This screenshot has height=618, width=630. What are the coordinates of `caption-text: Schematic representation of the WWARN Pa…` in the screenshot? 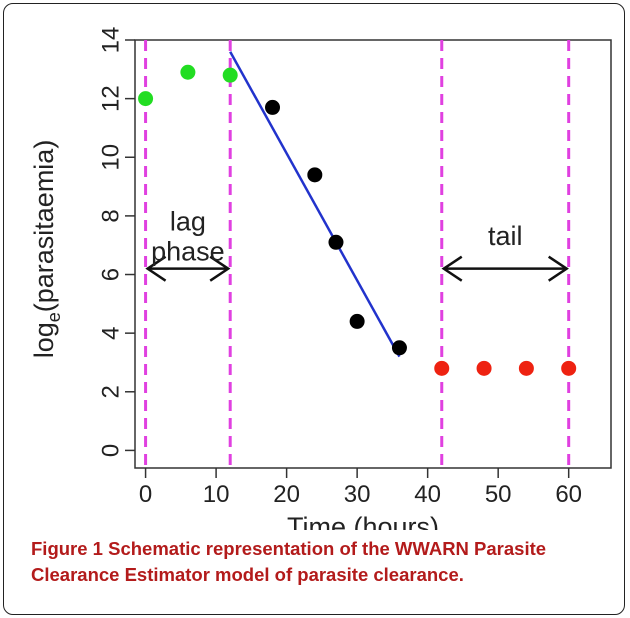 It's located at (289, 561).